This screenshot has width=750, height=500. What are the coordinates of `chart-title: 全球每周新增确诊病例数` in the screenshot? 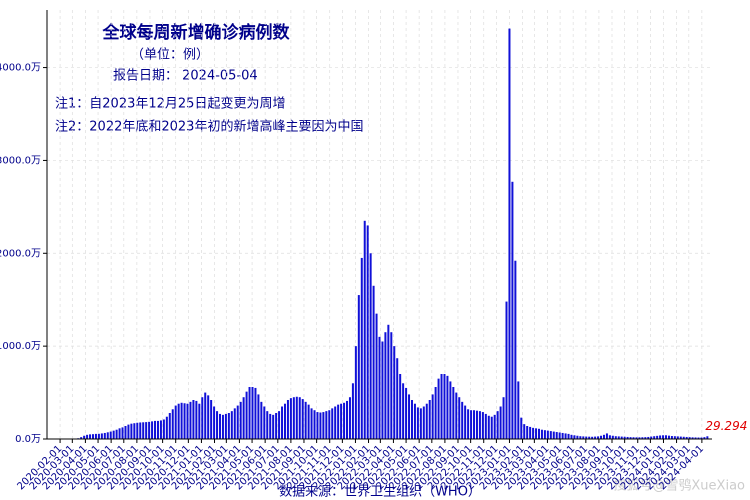 It's located at (196, 32).